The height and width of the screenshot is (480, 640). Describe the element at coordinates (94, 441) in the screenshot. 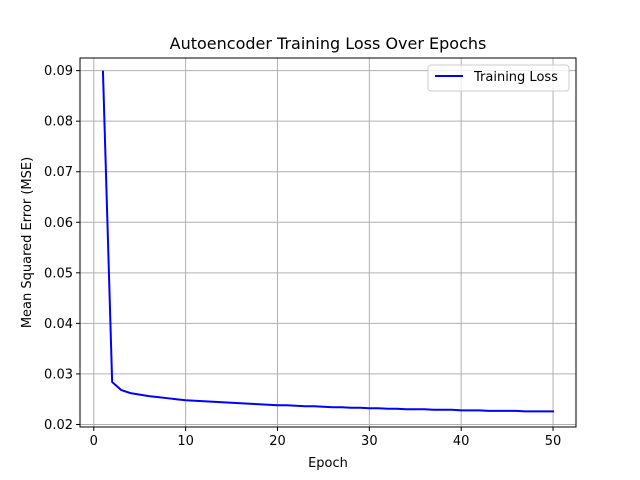

I see `x-tick-label: 0` at that location.